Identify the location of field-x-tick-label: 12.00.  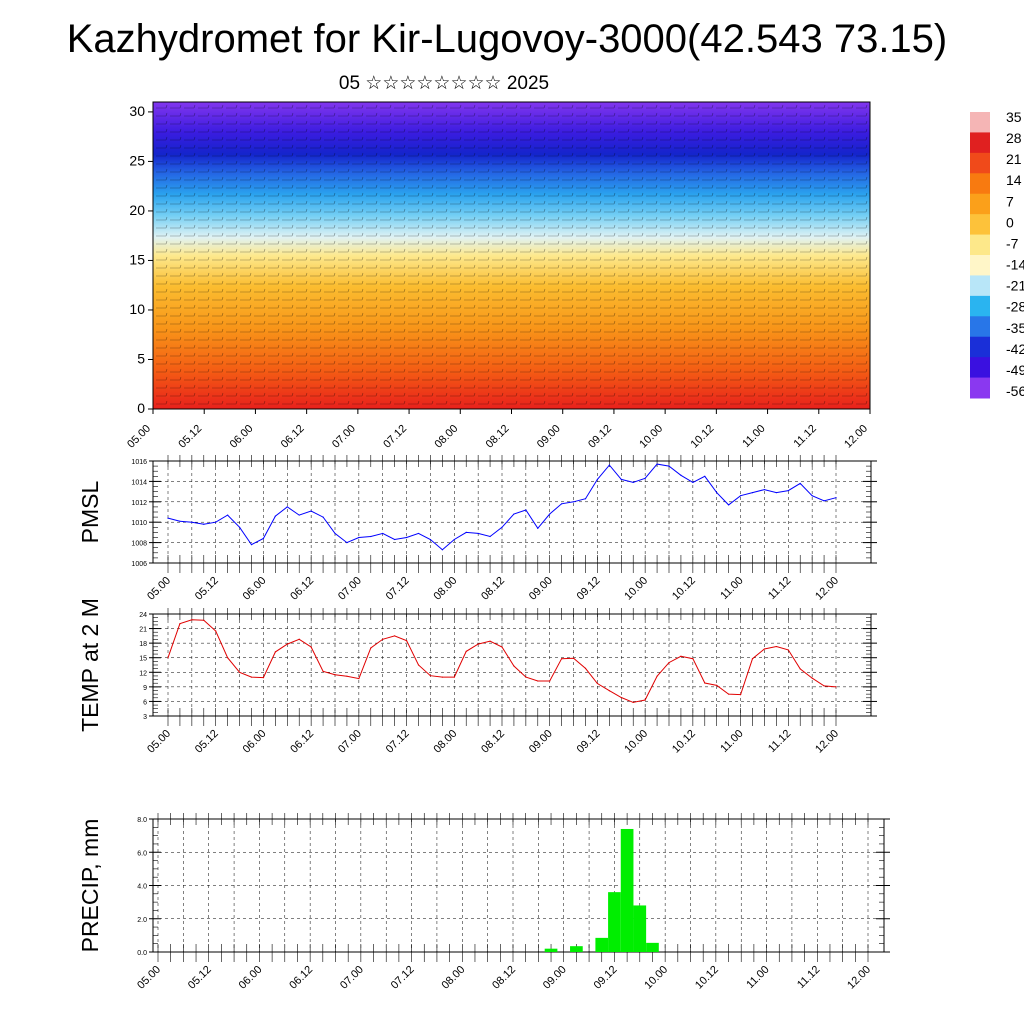
(856, 437).